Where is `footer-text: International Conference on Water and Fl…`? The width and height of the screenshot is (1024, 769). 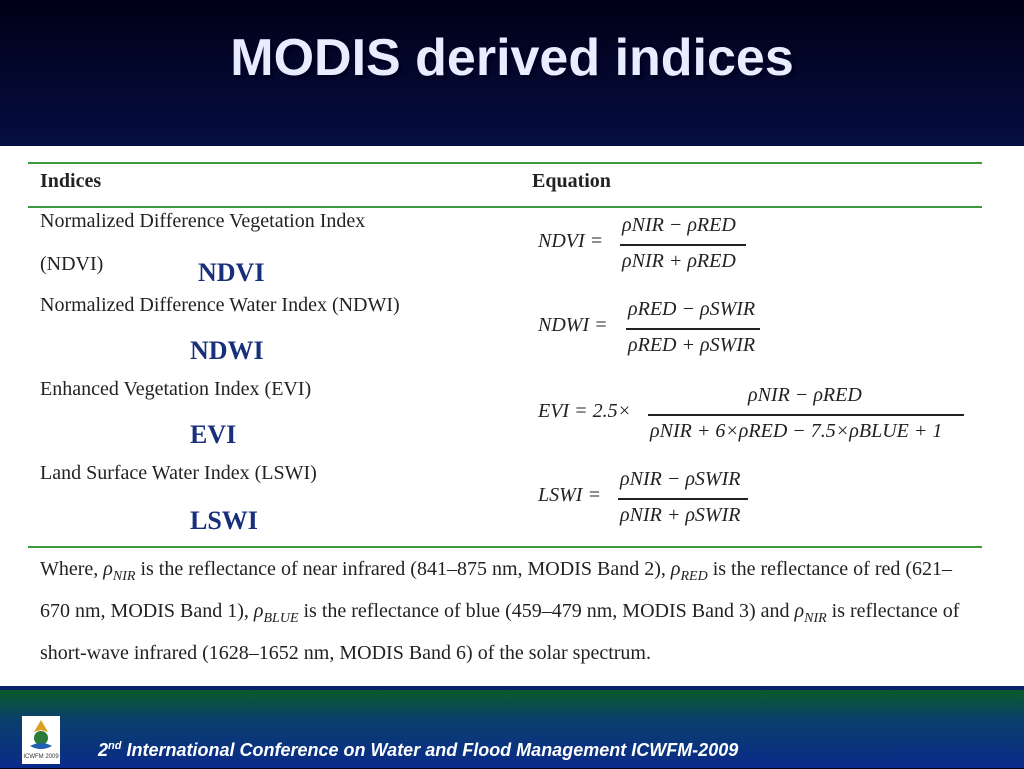 footer-text: International Conference on Water and Fl… is located at coordinates (432, 750).